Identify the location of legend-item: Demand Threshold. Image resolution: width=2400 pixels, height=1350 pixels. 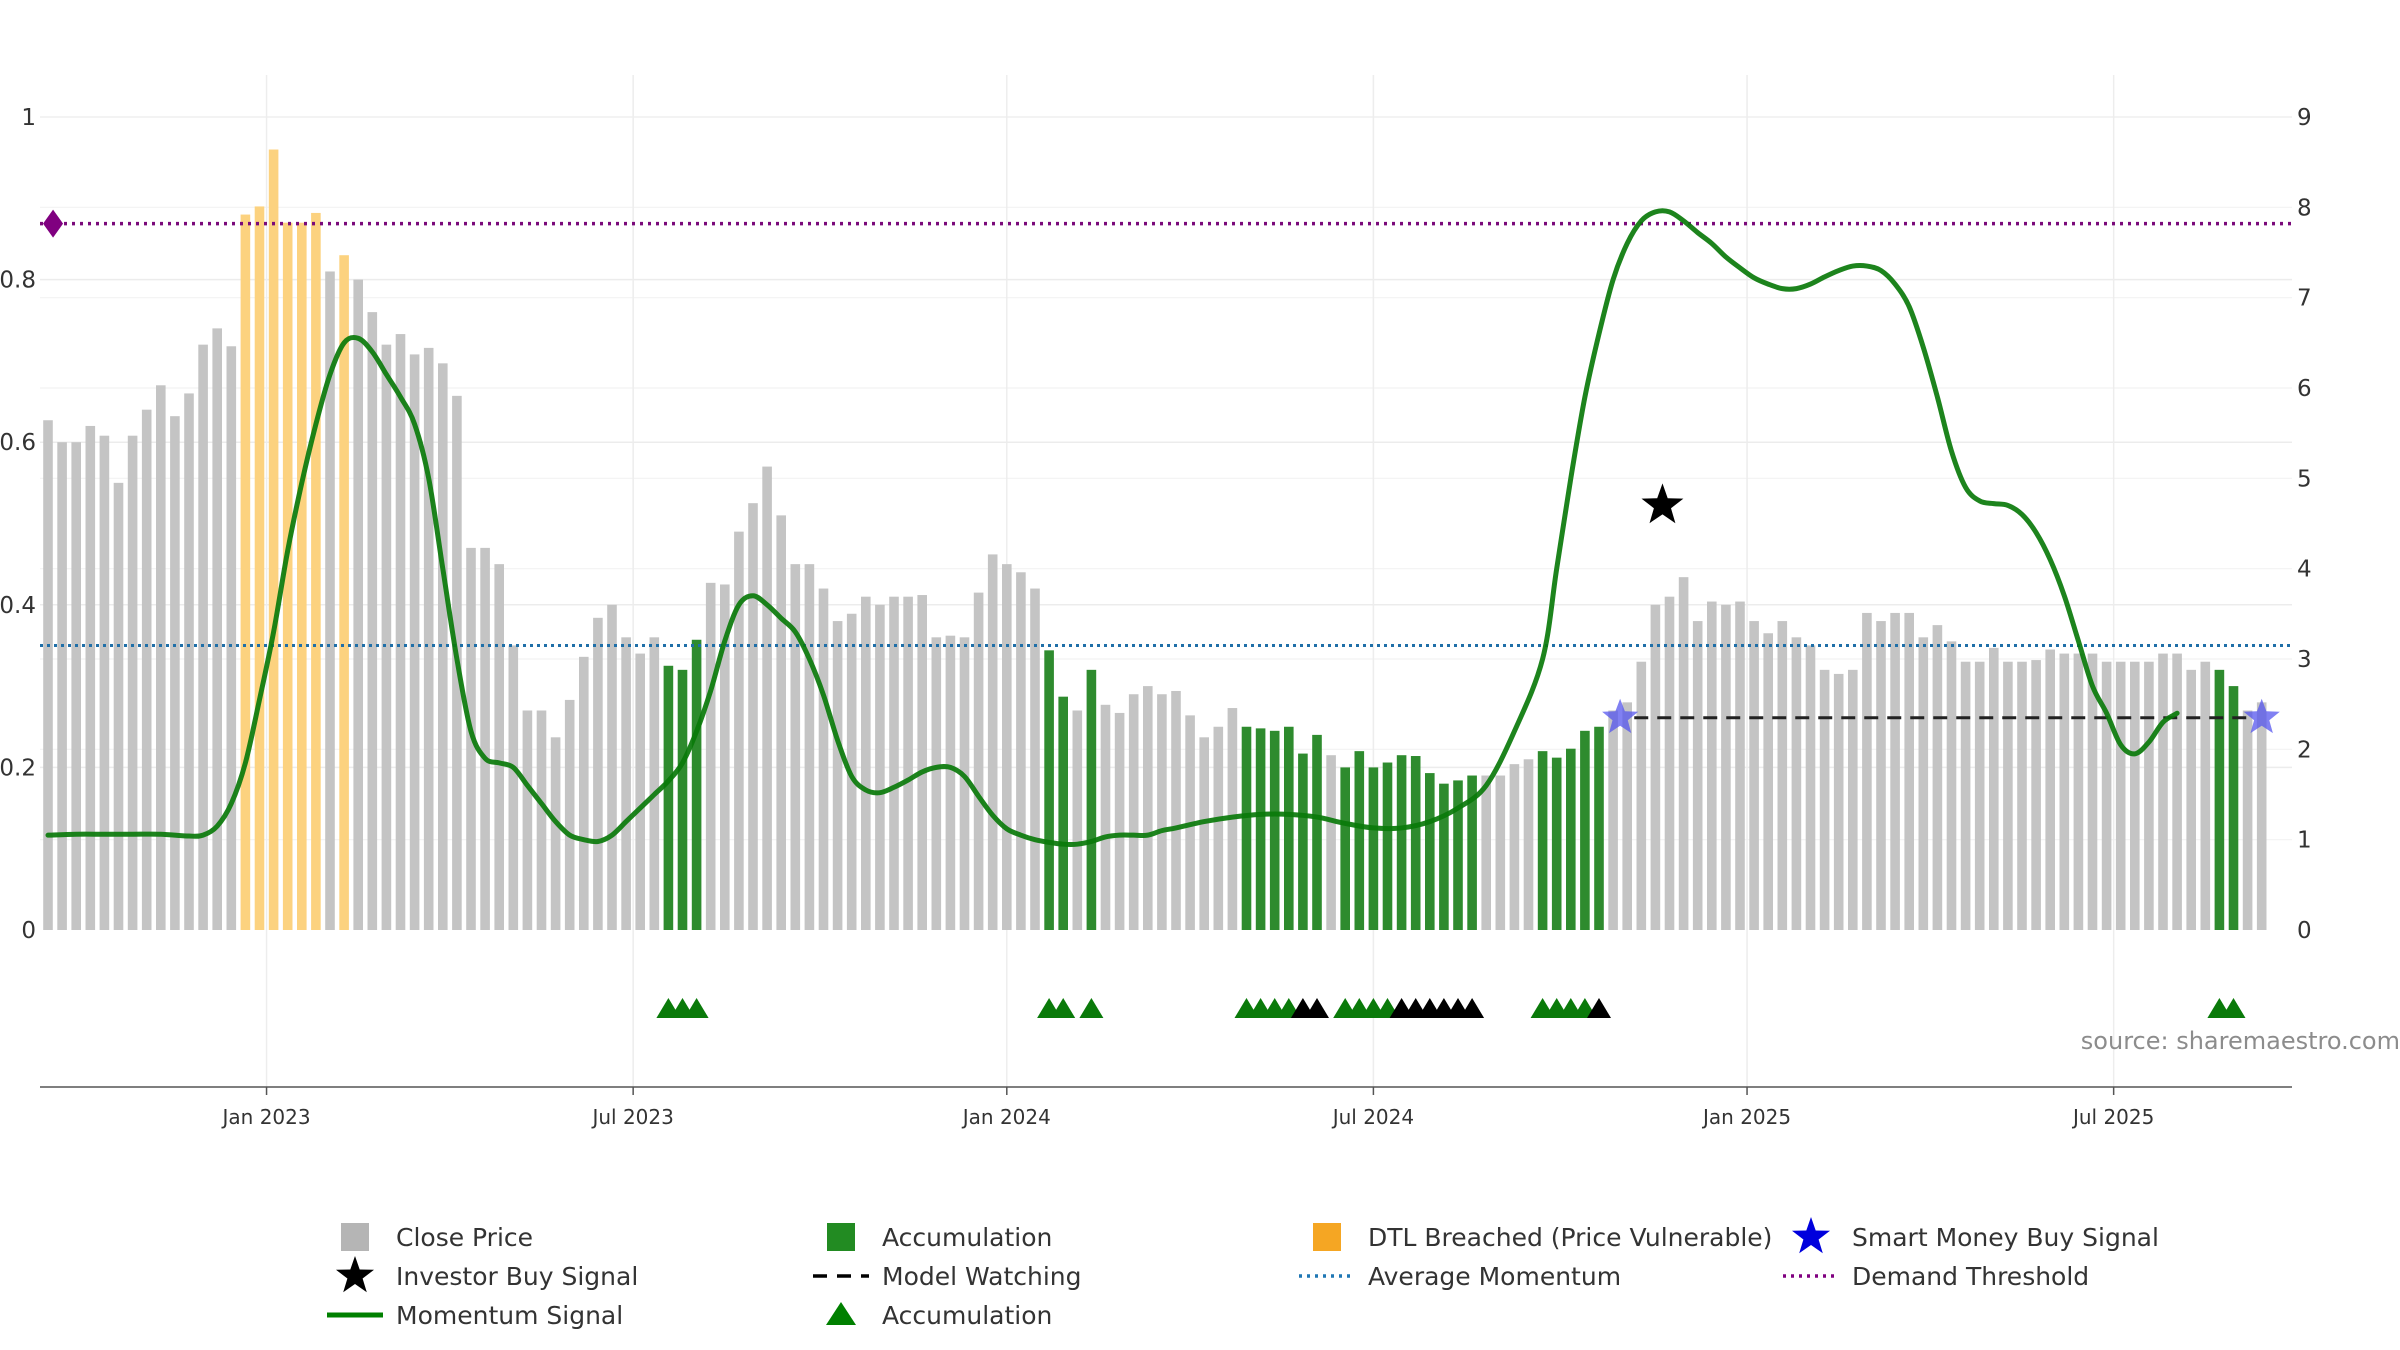
(1936, 1276).